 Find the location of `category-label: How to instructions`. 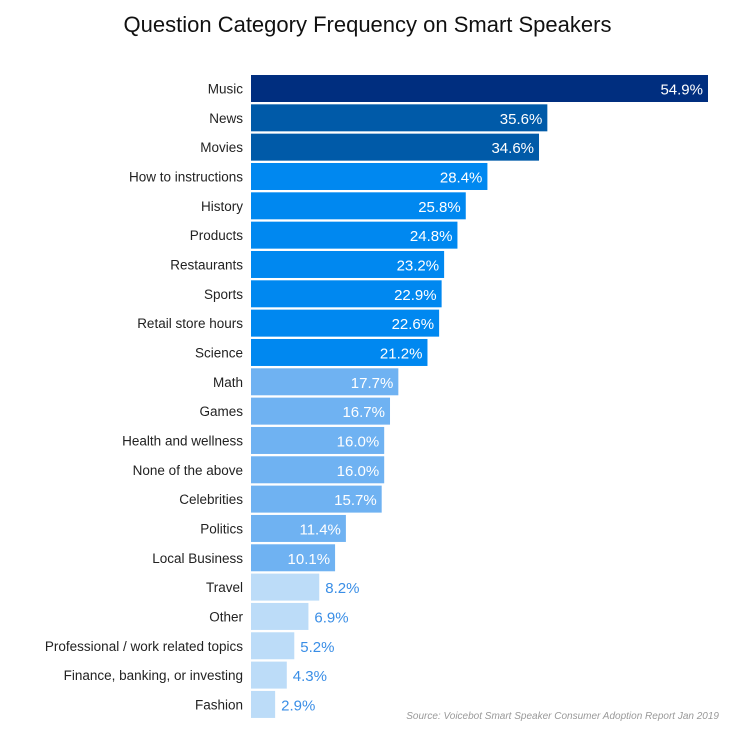

category-label: How to instructions is located at coordinates (186, 176).